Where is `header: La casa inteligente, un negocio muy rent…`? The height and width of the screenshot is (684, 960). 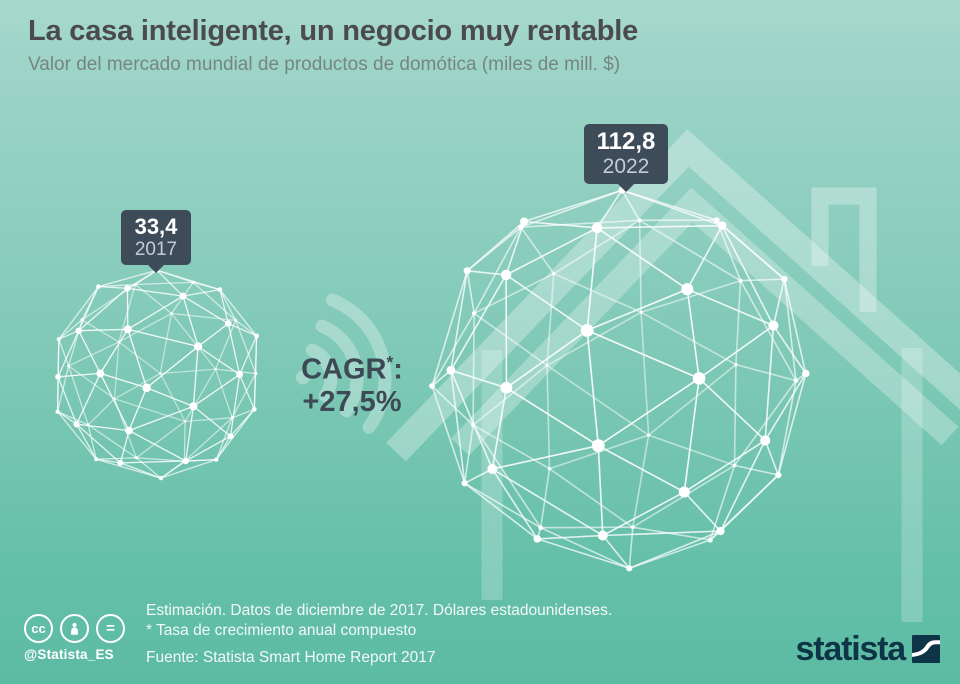 header: La casa inteligente, un negocio muy rent… is located at coordinates (333, 45).